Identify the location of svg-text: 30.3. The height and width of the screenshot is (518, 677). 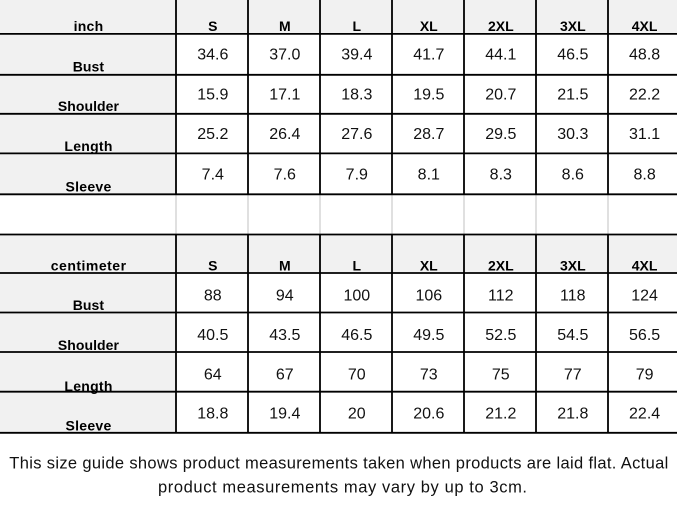
(572, 134).